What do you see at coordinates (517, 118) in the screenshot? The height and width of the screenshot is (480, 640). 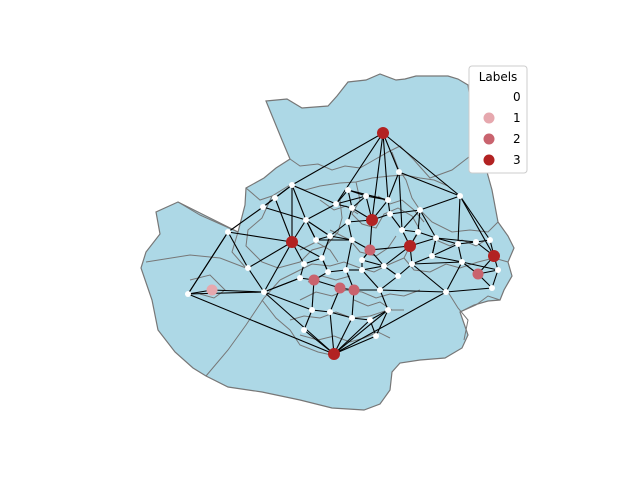 I see `legend-label-1: 1` at bounding box center [517, 118].